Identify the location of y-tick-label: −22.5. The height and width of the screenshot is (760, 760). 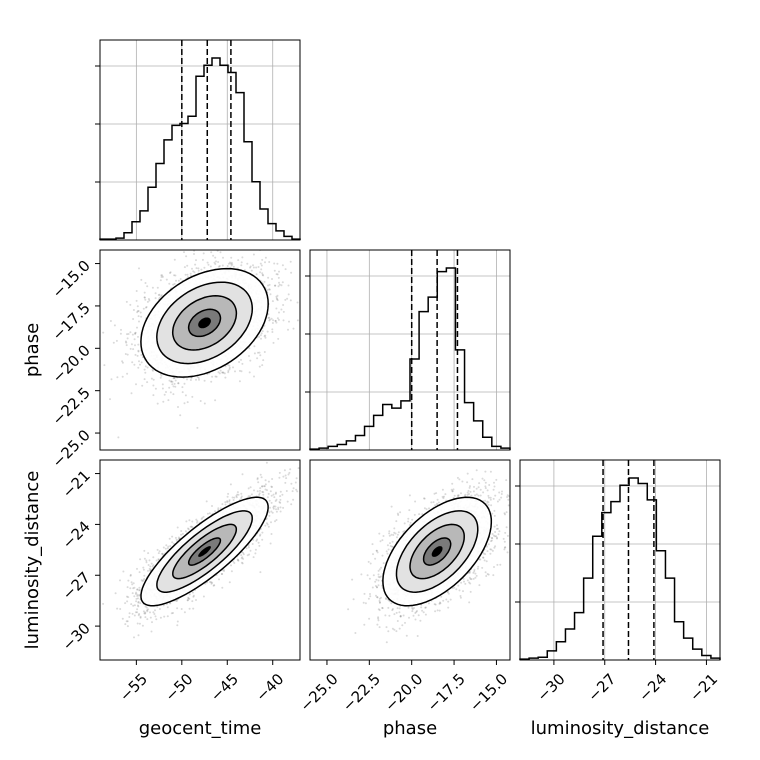
(71, 406).